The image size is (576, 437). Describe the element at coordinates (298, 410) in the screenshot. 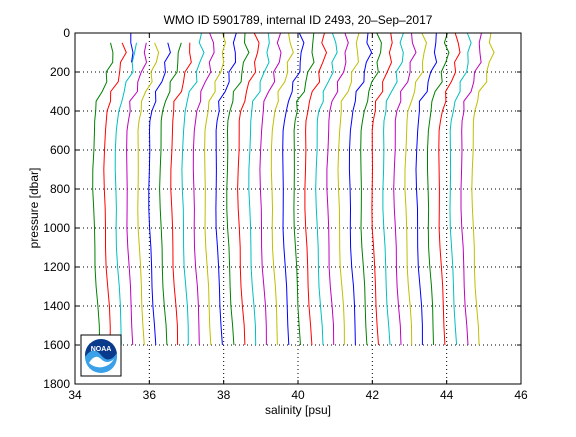

I see `x-axis-label: salinity [psu]` at that location.